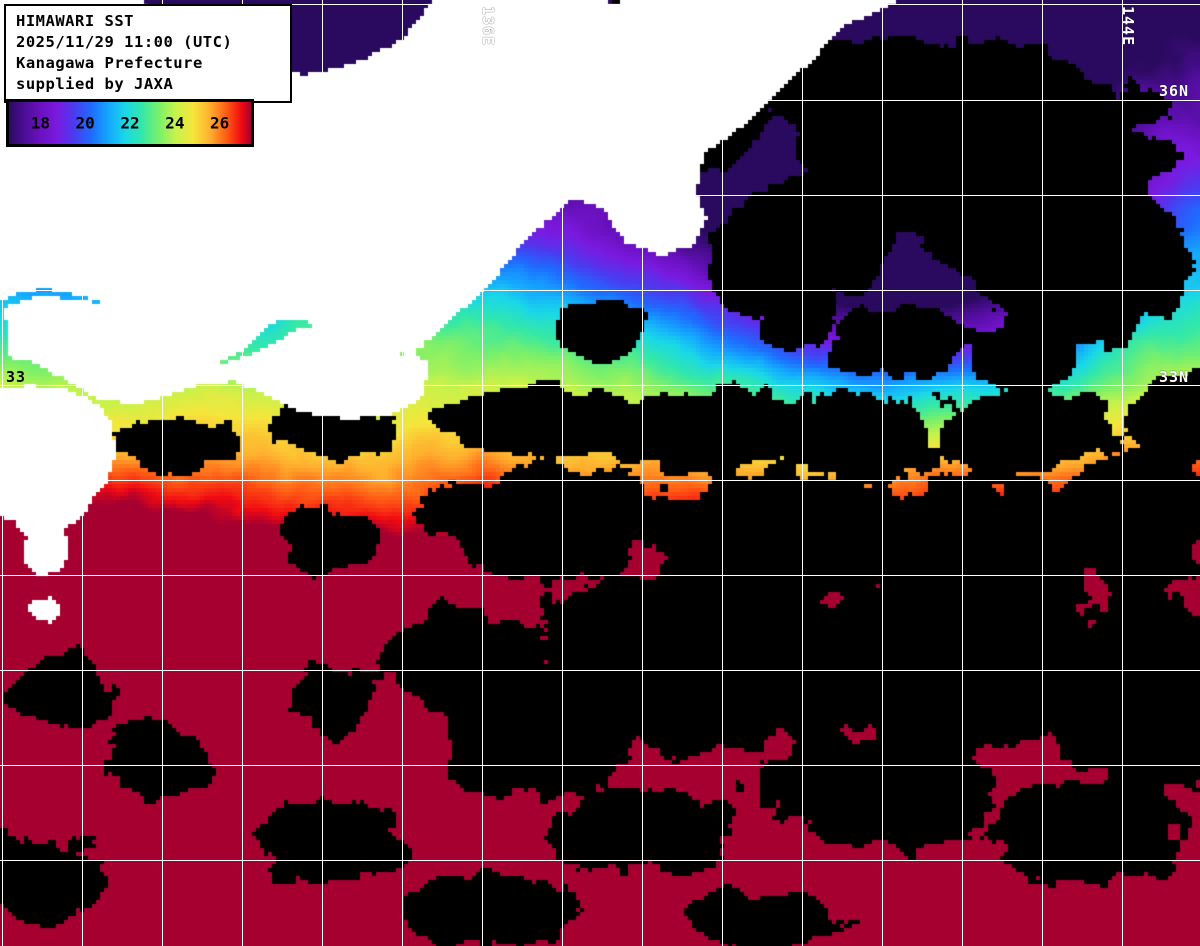  I want to click on colorbar-tick-20: 20, so click(85, 123).